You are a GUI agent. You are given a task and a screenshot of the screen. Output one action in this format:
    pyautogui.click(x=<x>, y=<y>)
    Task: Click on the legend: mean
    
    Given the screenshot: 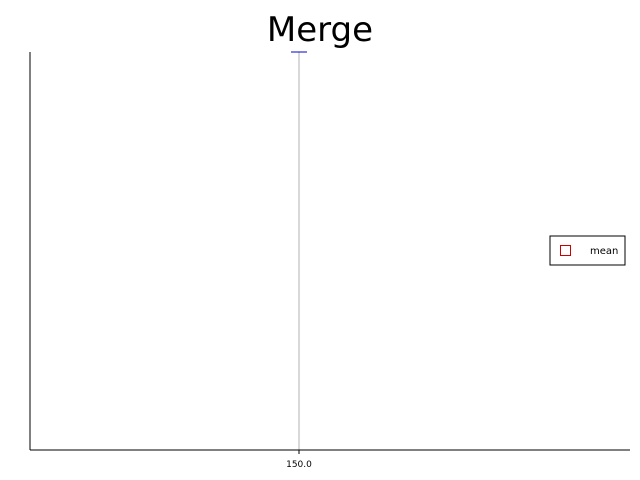 What is the action you would take?
    pyautogui.click(x=587, y=250)
    